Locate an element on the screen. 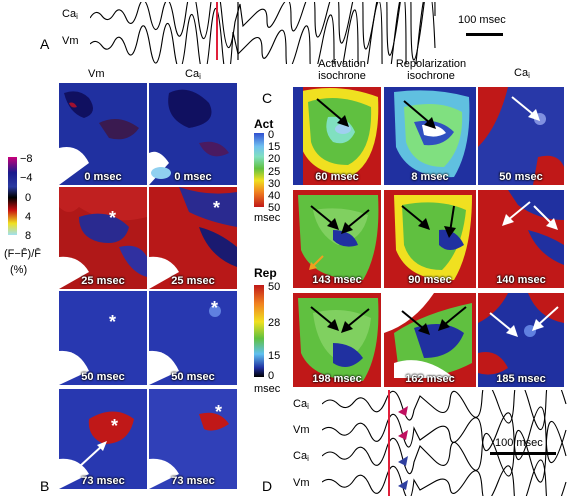 The image size is (569, 500). panel-b-ca-0: 0 msec is located at coordinates (193, 134).